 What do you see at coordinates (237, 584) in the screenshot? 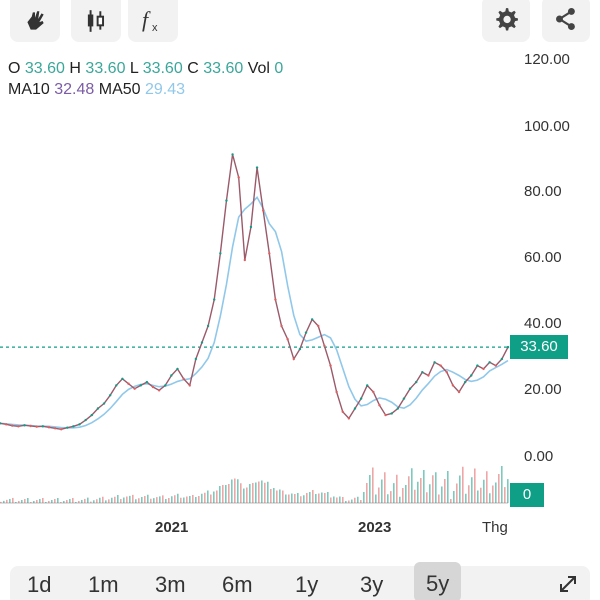
I see `range-6m: 6m` at bounding box center [237, 584].